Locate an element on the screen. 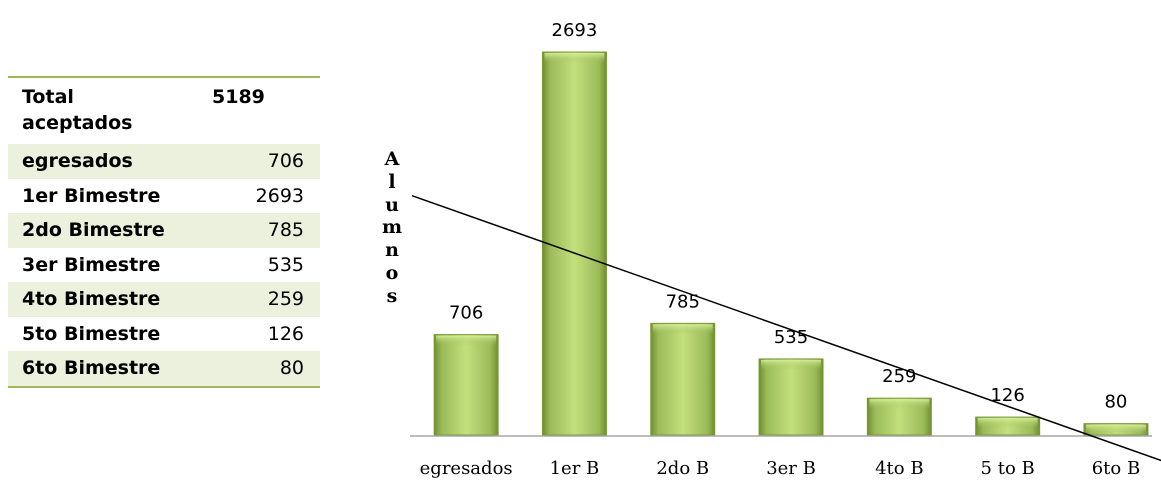  row-label: 2do Bimestre is located at coordinates (93, 230).